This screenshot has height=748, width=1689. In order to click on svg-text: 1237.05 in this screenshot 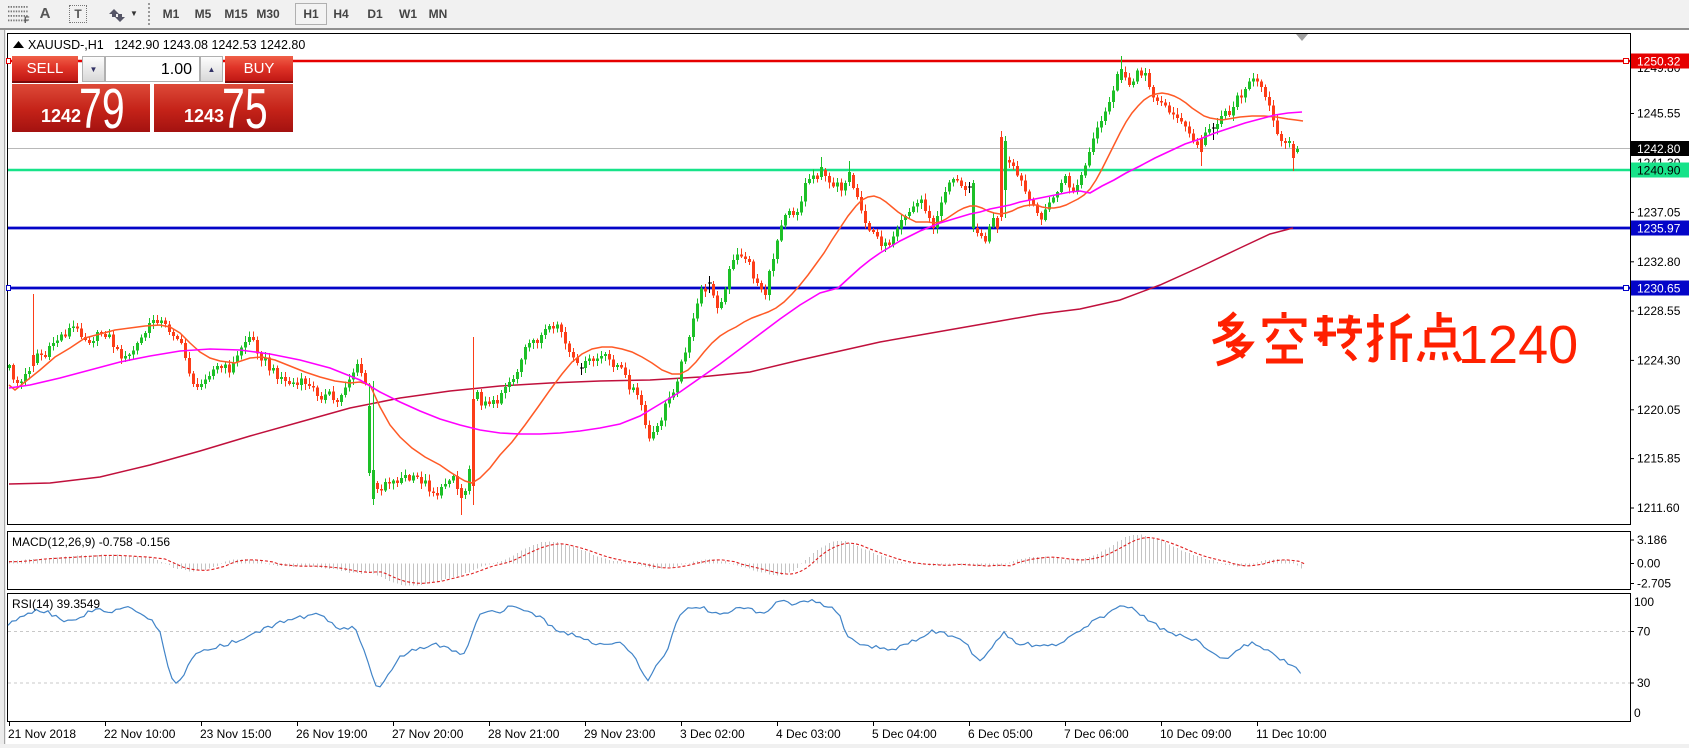, I will do `click(1659, 212)`.